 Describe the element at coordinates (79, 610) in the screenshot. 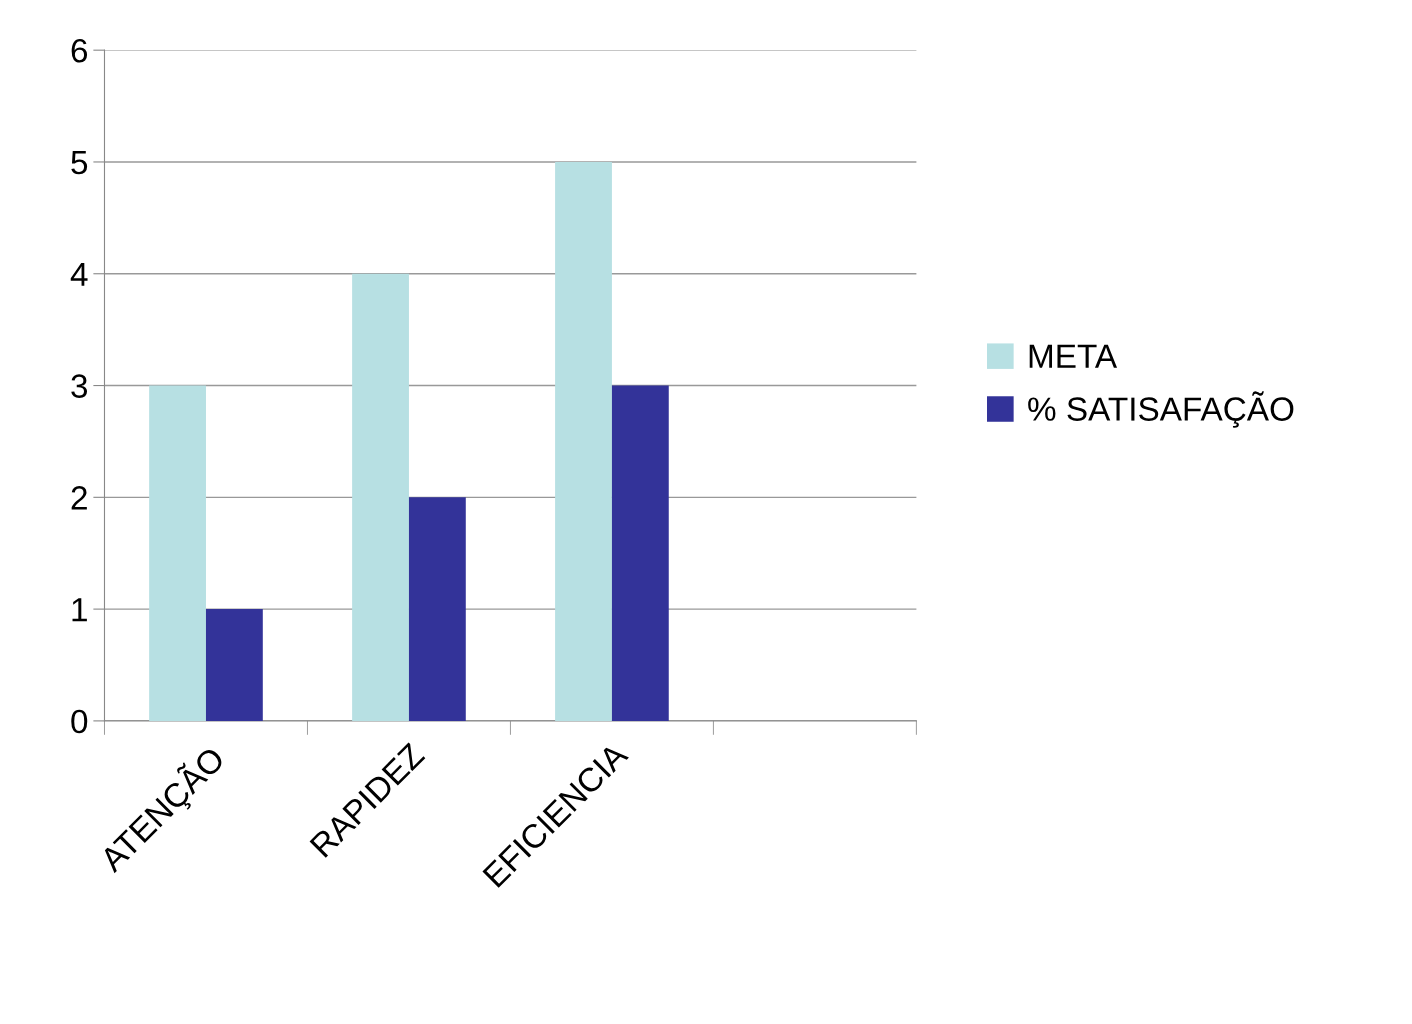

I see `y-tick-label: 1` at that location.